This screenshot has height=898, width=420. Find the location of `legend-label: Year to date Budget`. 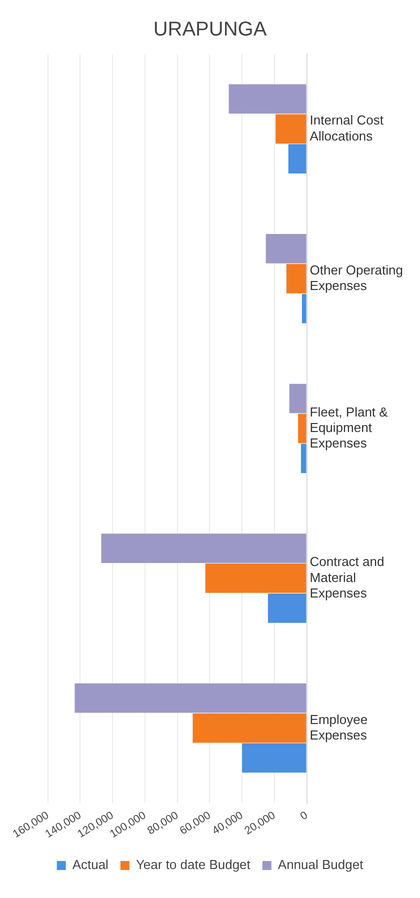

legend-label: Year to date Budget is located at coordinates (193, 864).